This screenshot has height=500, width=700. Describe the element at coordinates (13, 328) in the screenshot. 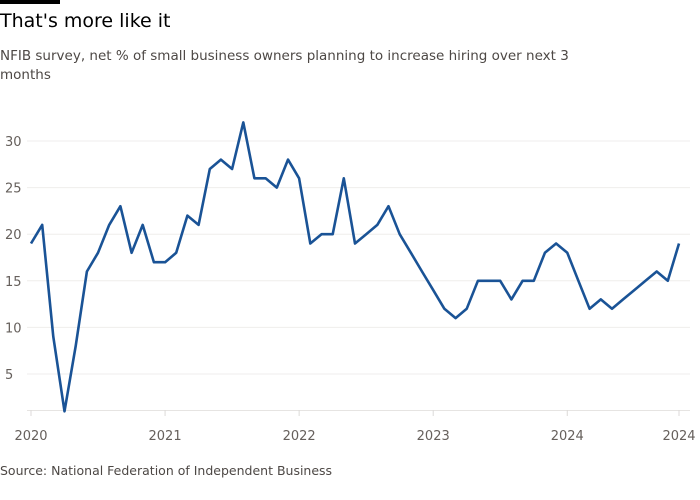

I see `y-tick-label: 10` at that location.